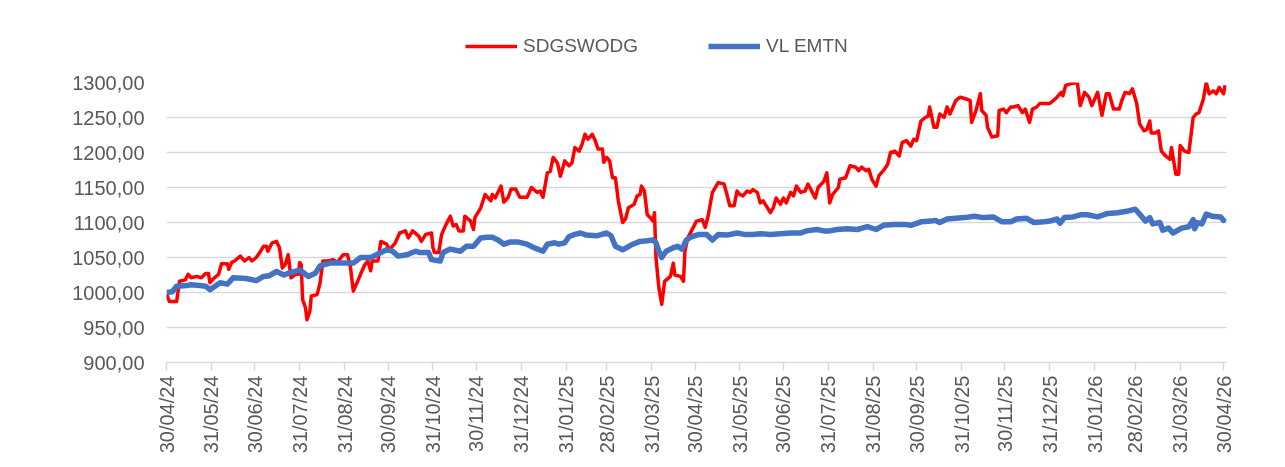 This screenshot has height=467, width=1285. What do you see at coordinates (961, 414) in the screenshot?
I see `x-tick-label: 31/10/25` at bounding box center [961, 414].